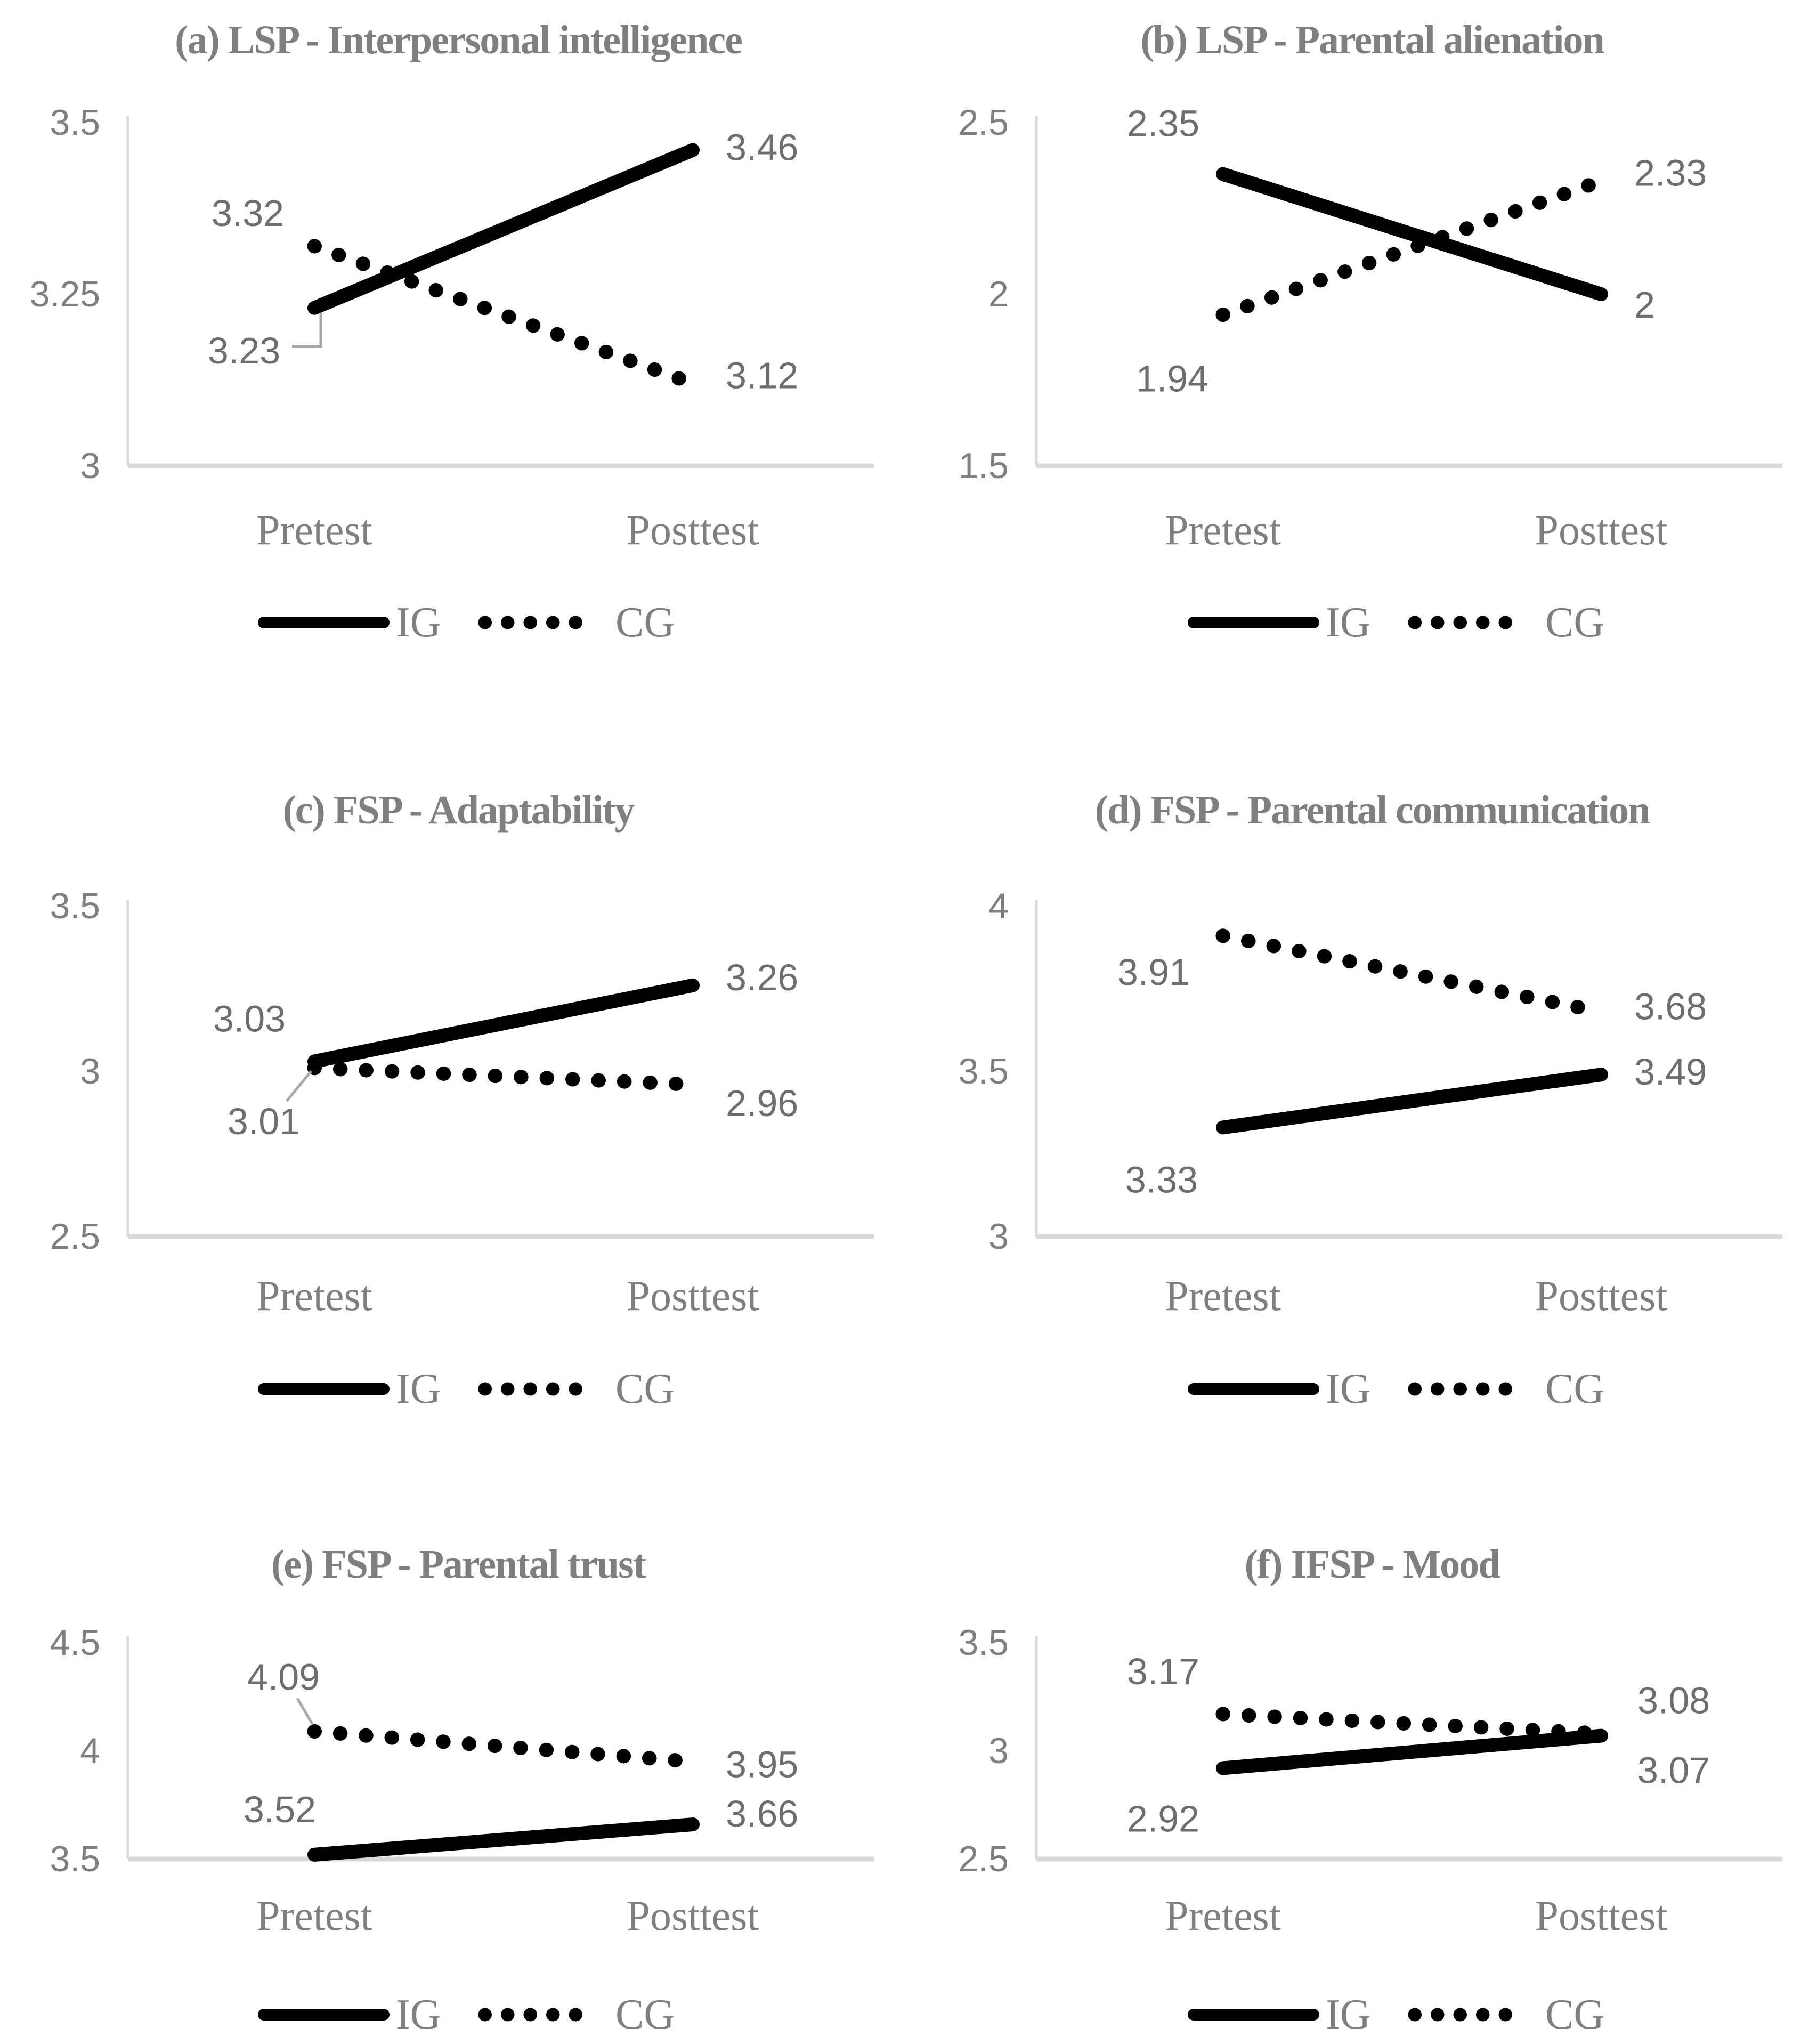  What do you see at coordinates (264, 1122) in the screenshot?
I see `data-label: 3.01` at bounding box center [264, 1122].